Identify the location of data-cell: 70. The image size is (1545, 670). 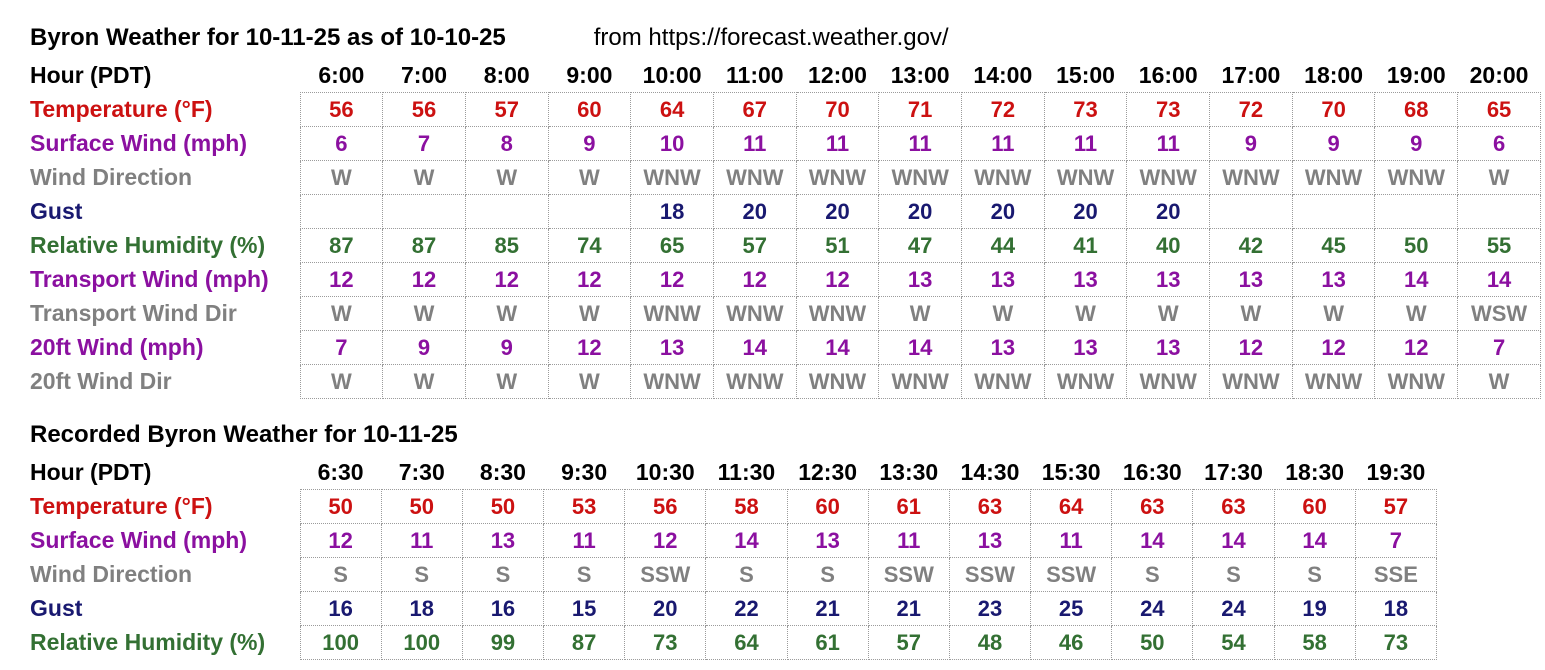
(1333, 109).